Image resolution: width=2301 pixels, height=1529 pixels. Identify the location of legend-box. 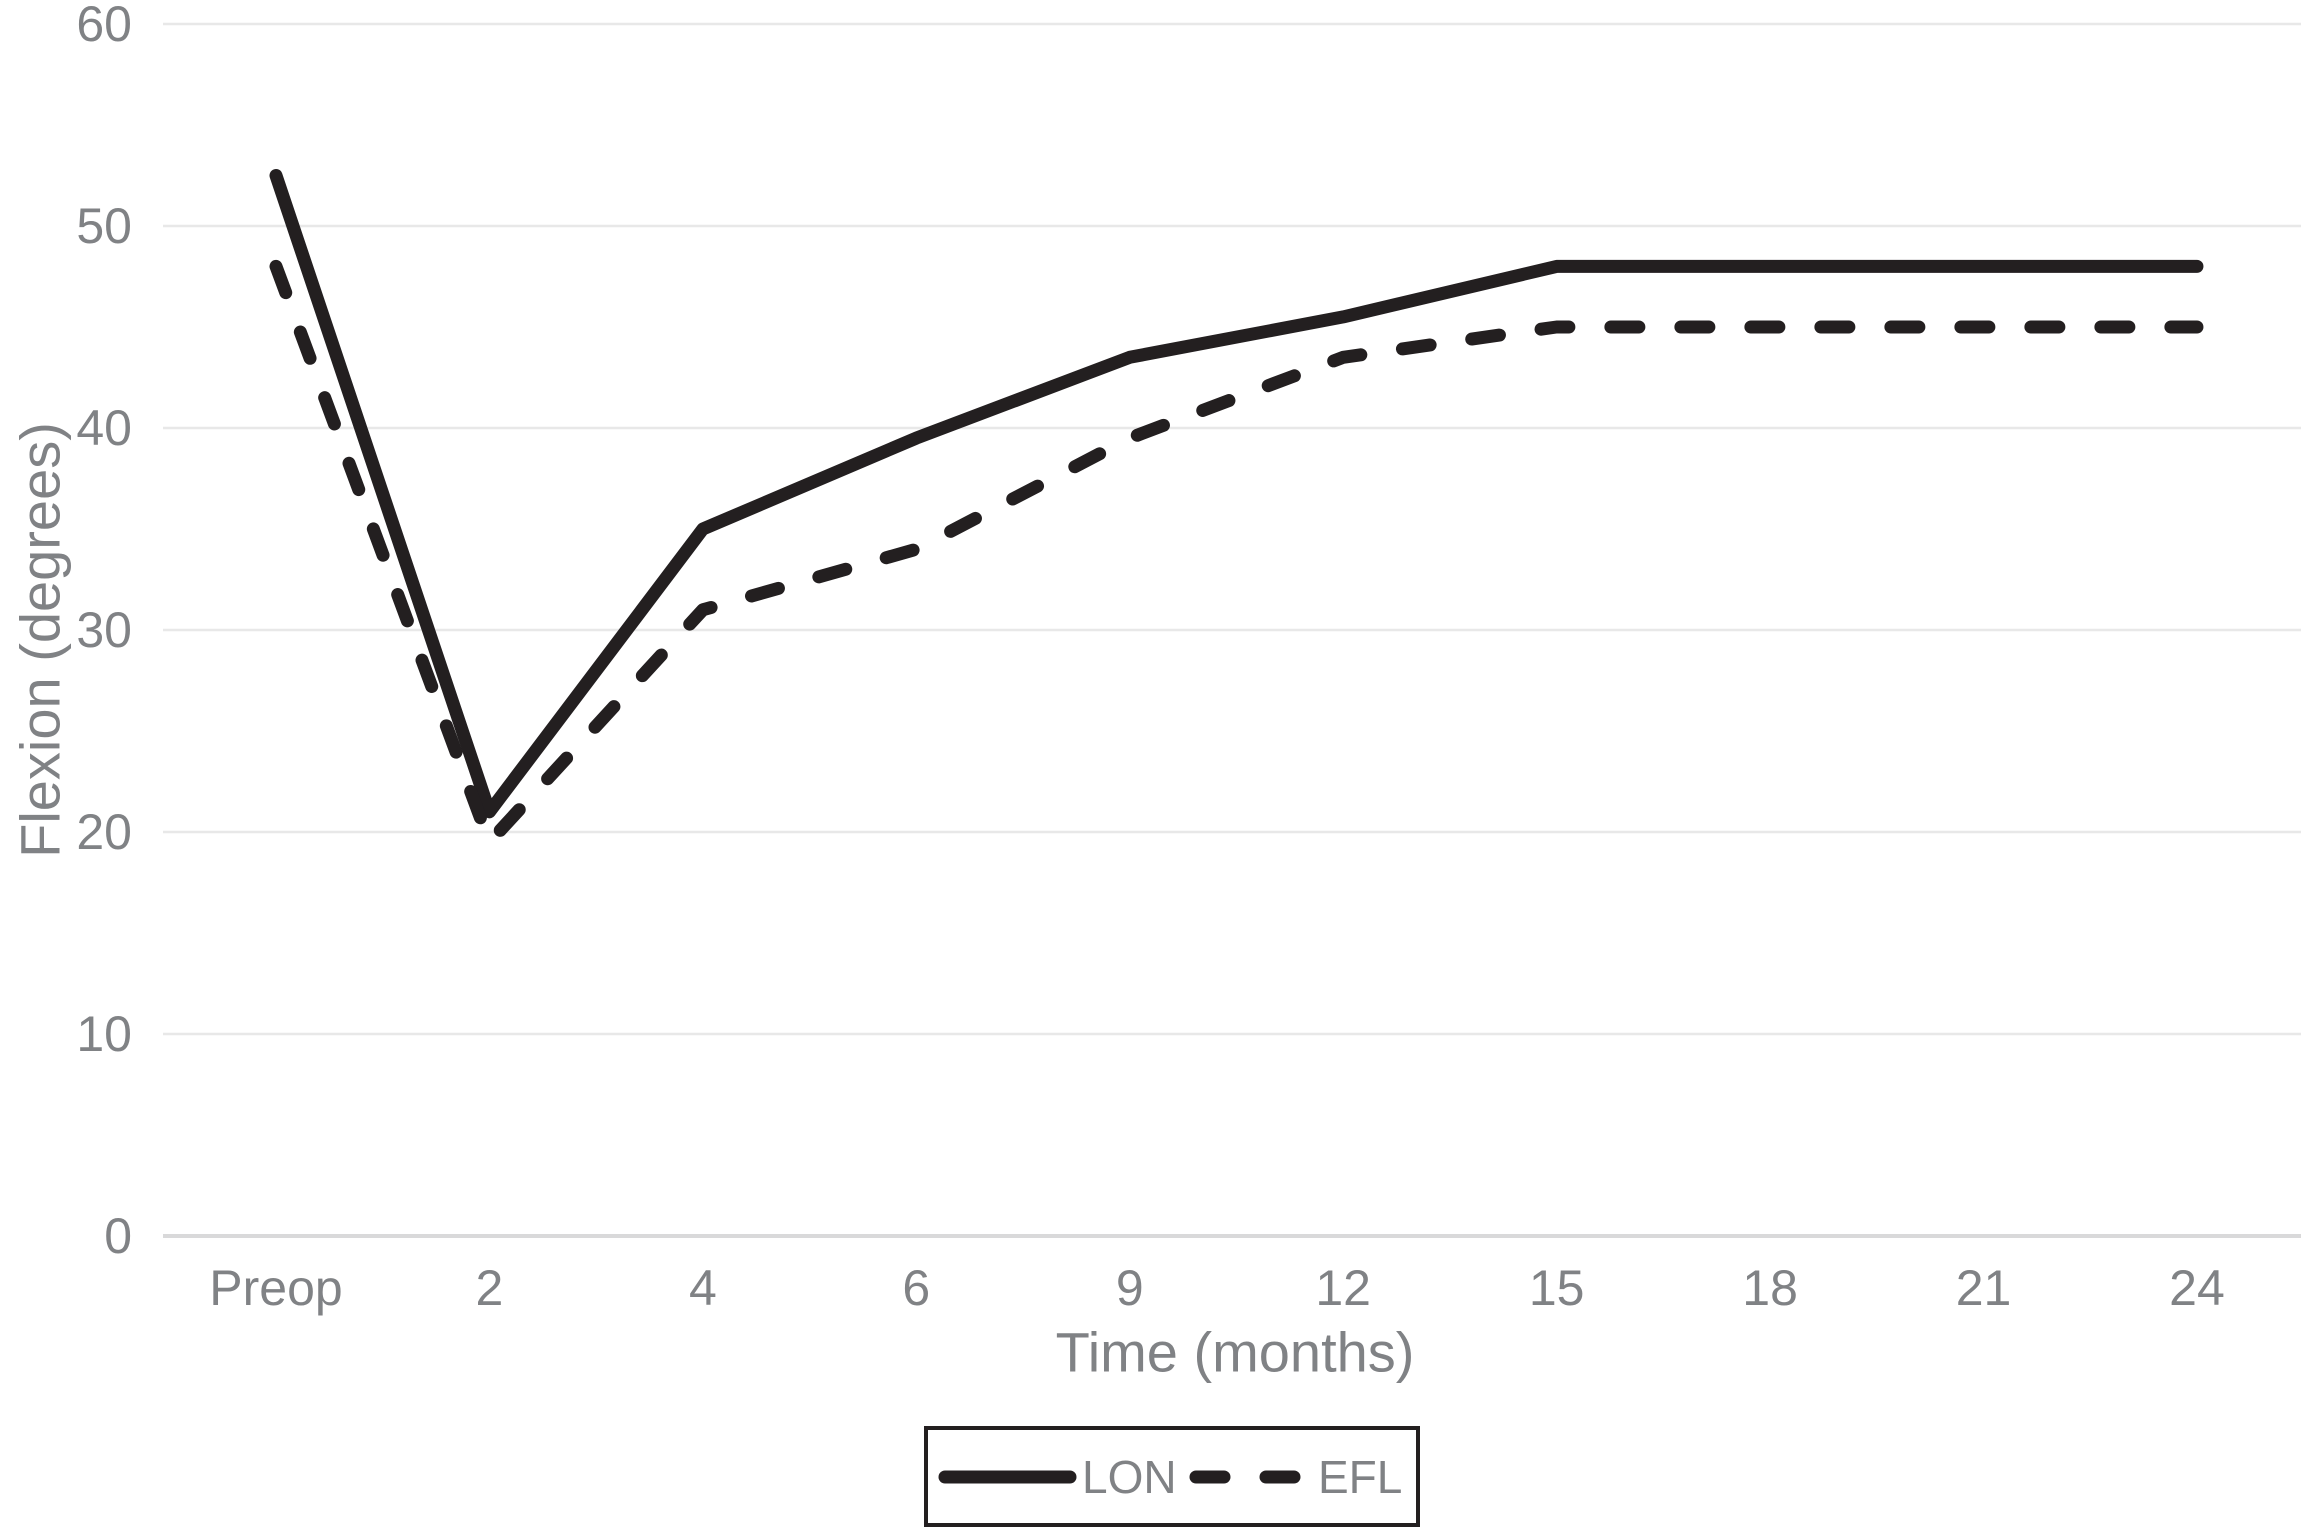
(1172, 1476).